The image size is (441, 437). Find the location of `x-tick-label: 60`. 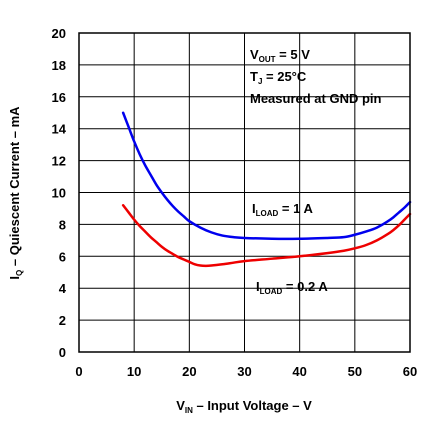

x-tick-label: 60 is located at coordinates (410, 371).